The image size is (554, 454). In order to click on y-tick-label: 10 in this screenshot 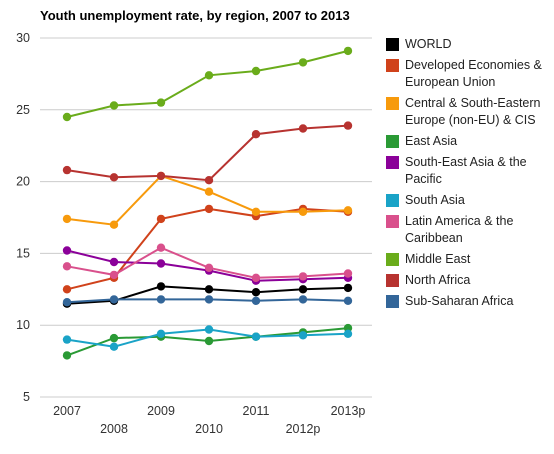, I will do `click(23, 325)`.